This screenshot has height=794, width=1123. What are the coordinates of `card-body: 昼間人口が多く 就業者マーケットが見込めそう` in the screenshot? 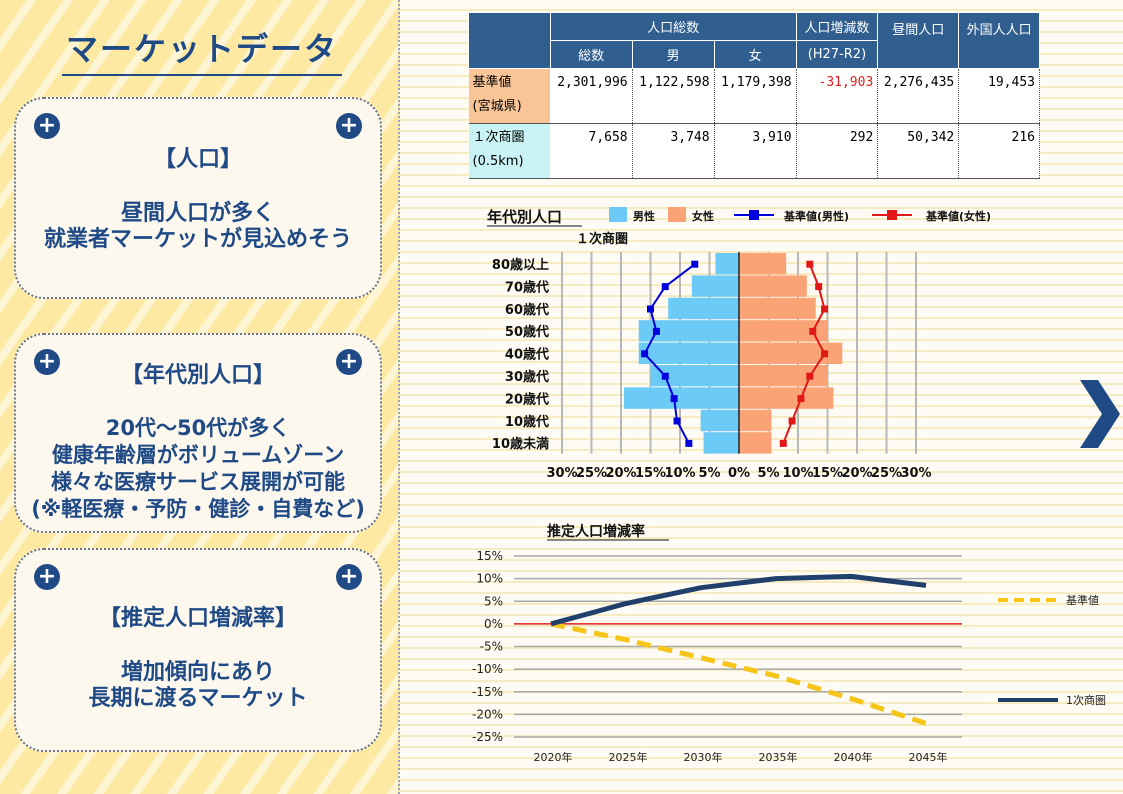 It's located at (198, 227).